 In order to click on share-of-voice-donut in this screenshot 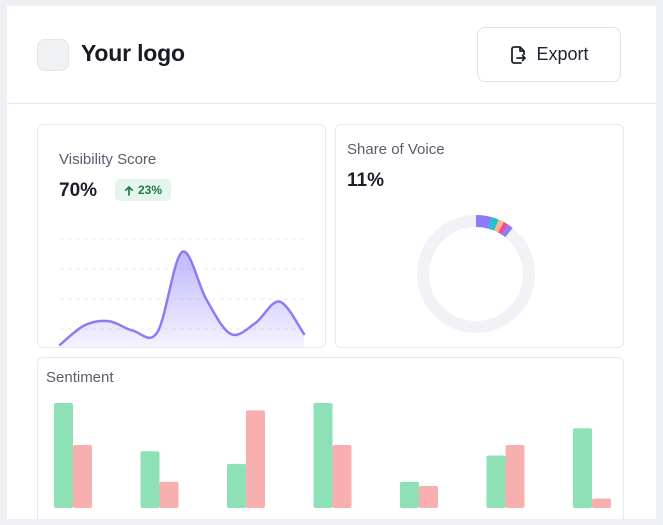, I will do `click(476, 273)`.